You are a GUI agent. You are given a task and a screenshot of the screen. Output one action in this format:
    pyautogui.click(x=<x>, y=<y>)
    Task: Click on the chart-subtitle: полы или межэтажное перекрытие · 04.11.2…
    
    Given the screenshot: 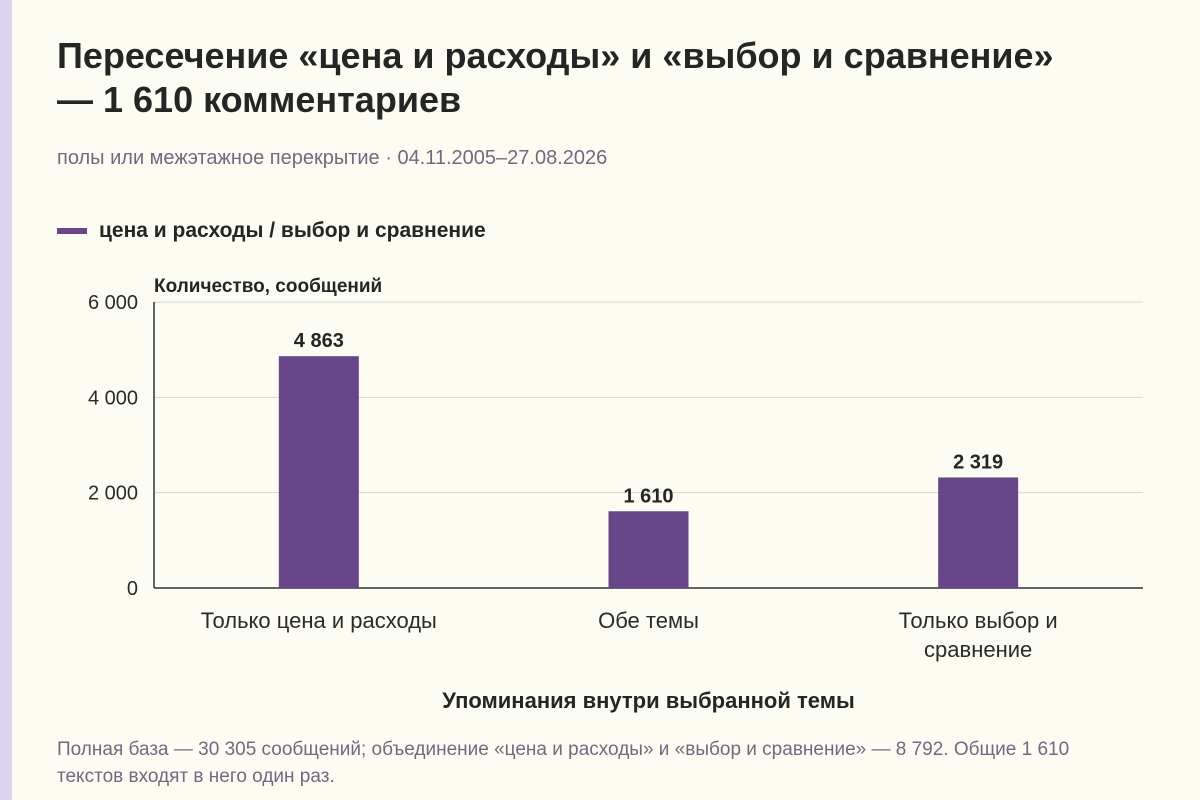 What is the action you would take?
    pyautogui.click(x=332, y=158)
    